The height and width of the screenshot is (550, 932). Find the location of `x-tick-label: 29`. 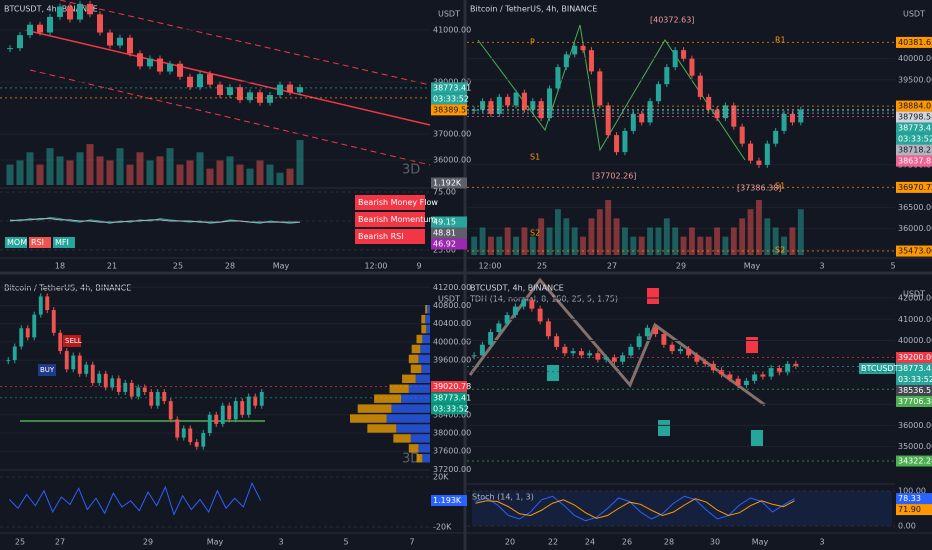

x-tick-label: 29 is located at coordinates (681, 266).